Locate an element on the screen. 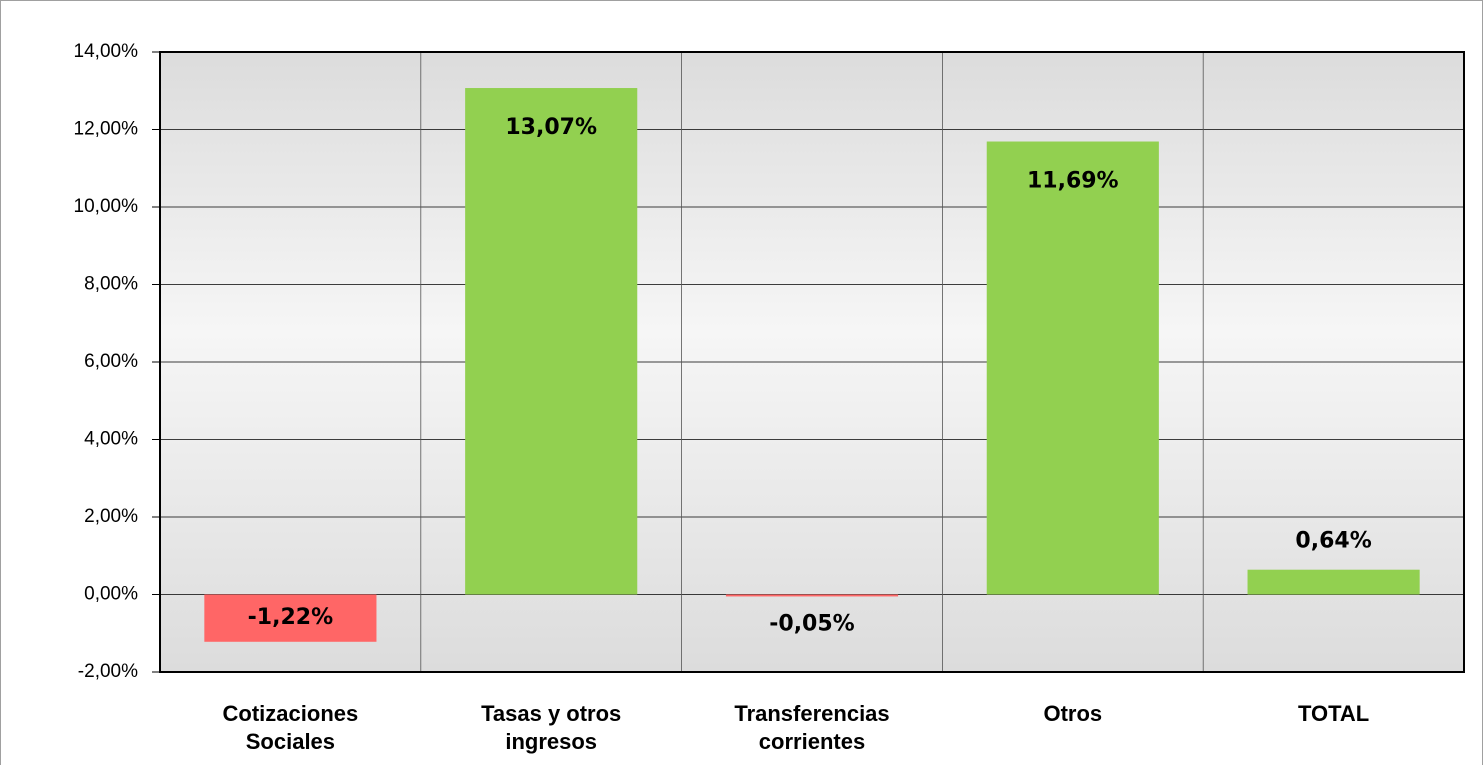 The image size is (1483, 765). y-tick-label: 12,00% is located at coordinates (106, 129).